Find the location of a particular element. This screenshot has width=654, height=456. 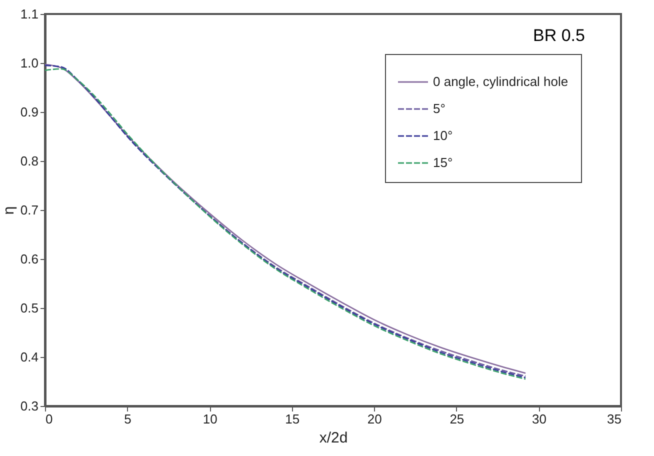

y-tick-label: 0.8 is located at coordinates (29, 161).